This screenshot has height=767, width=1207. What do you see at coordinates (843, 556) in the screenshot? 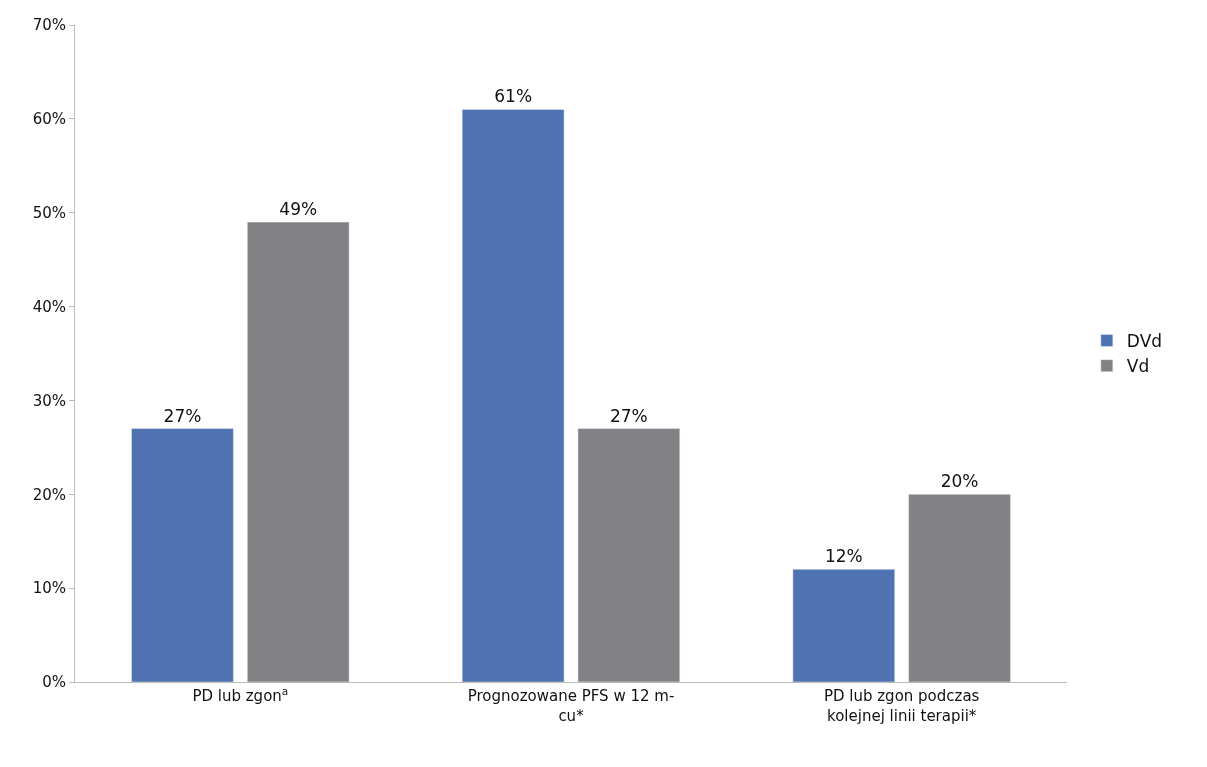
I see `data-label: 12%` at bounding box center [843, 556].